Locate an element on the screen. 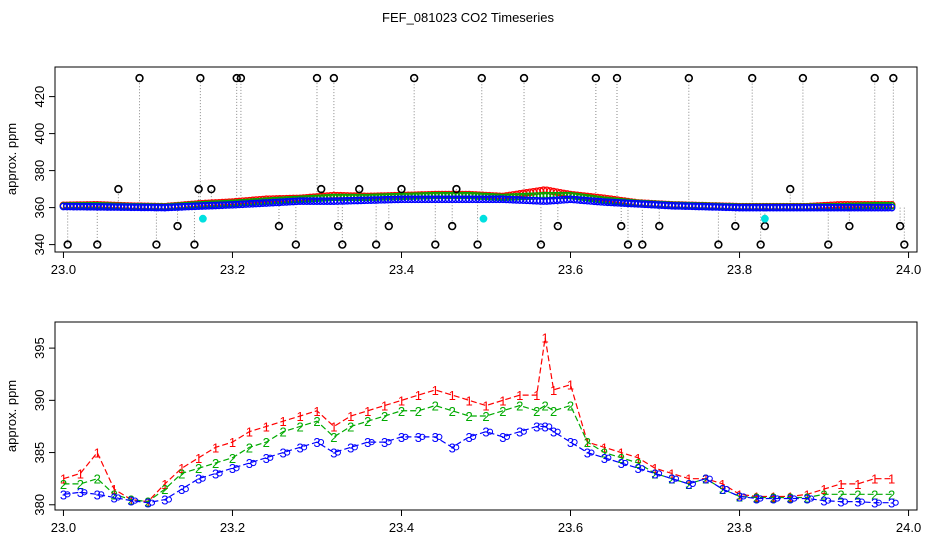  y-tick-label: 340 is located at coordinates (39, 245).